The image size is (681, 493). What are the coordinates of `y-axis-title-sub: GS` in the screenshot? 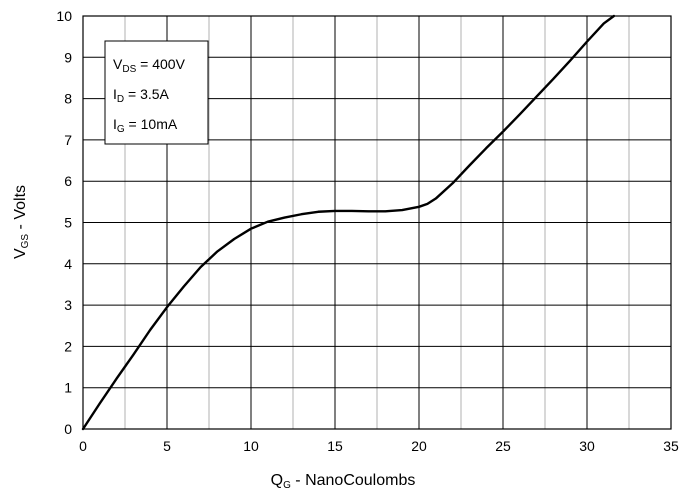 It's located at (25, 241).